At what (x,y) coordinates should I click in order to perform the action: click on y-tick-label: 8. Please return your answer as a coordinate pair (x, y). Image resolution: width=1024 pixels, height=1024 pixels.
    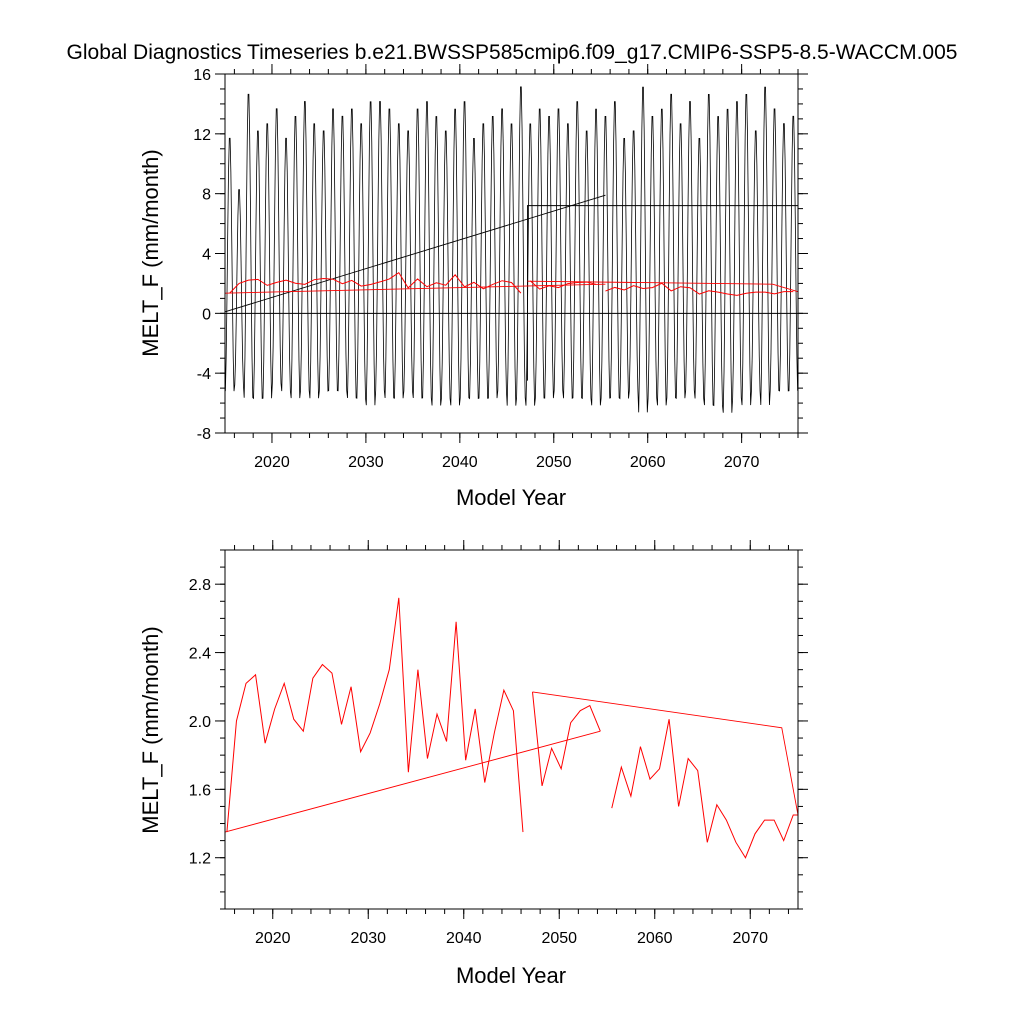
    Looking at the image, I should click on (206, 195).